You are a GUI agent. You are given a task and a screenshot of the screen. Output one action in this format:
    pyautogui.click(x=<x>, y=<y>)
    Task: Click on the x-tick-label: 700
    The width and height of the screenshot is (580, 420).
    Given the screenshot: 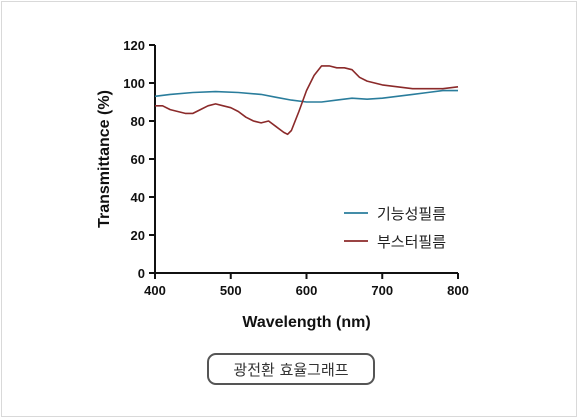 What is the action you would take?
    pyautogui.click(x=382, y=290)
    